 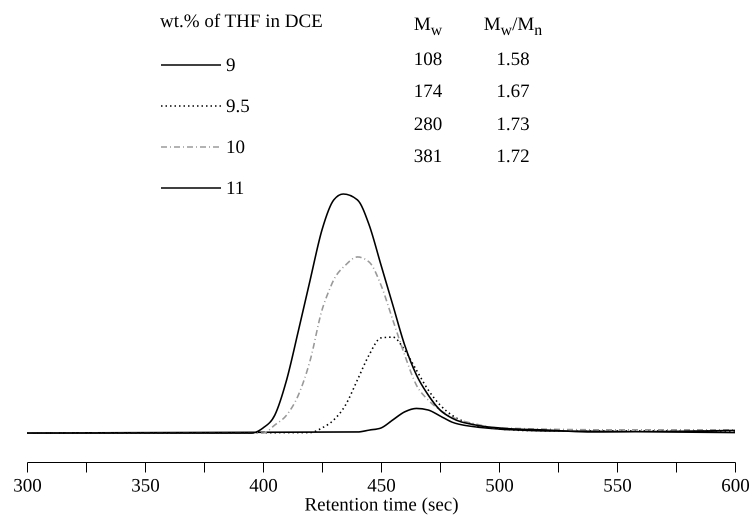 What do you see at coordinates (735, 486) in the screenshot?
I see `x-tick-label: 600` at bounding box center [735, 486].